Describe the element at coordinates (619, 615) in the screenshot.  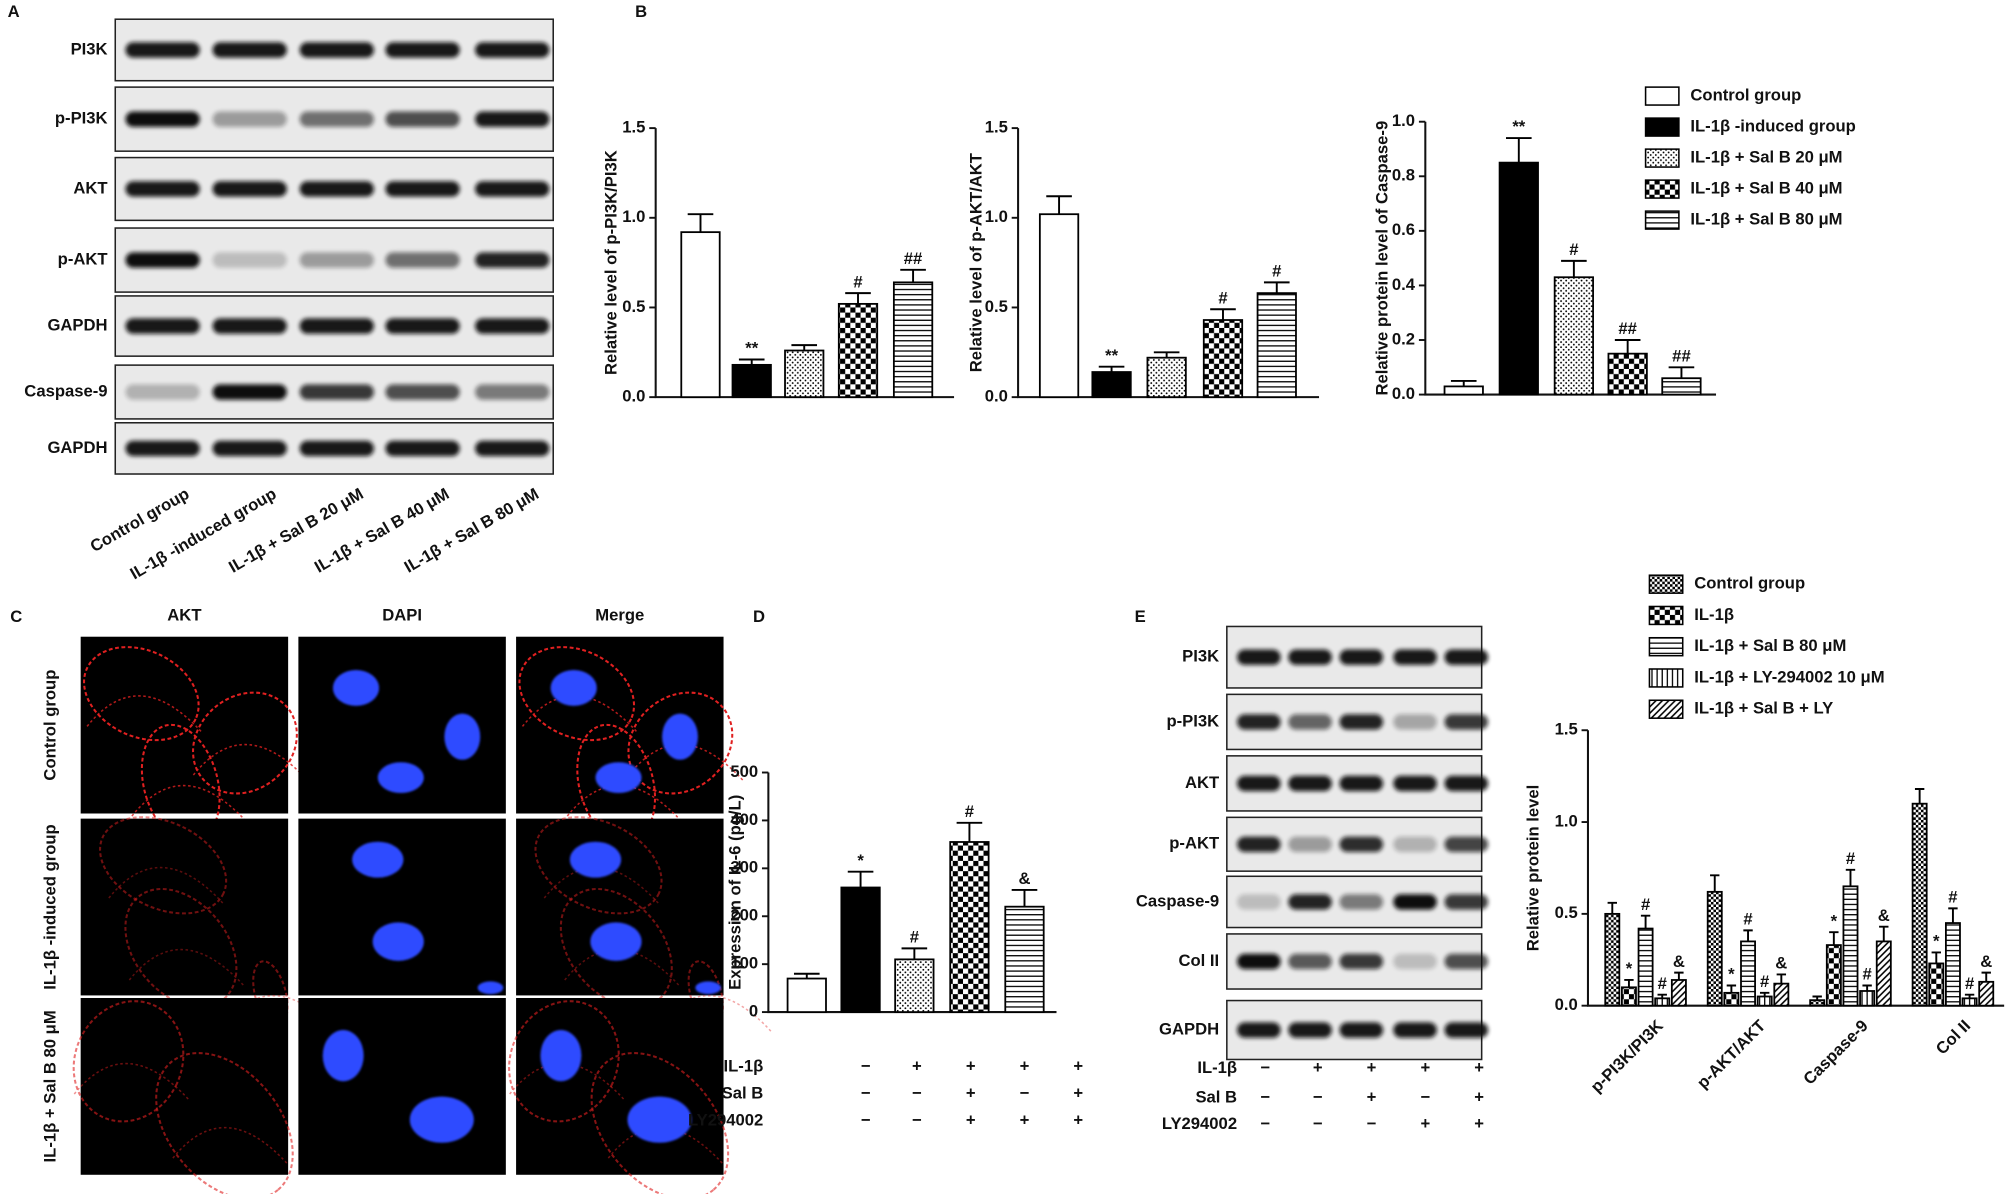
I see `column-header: Merge` at that location.